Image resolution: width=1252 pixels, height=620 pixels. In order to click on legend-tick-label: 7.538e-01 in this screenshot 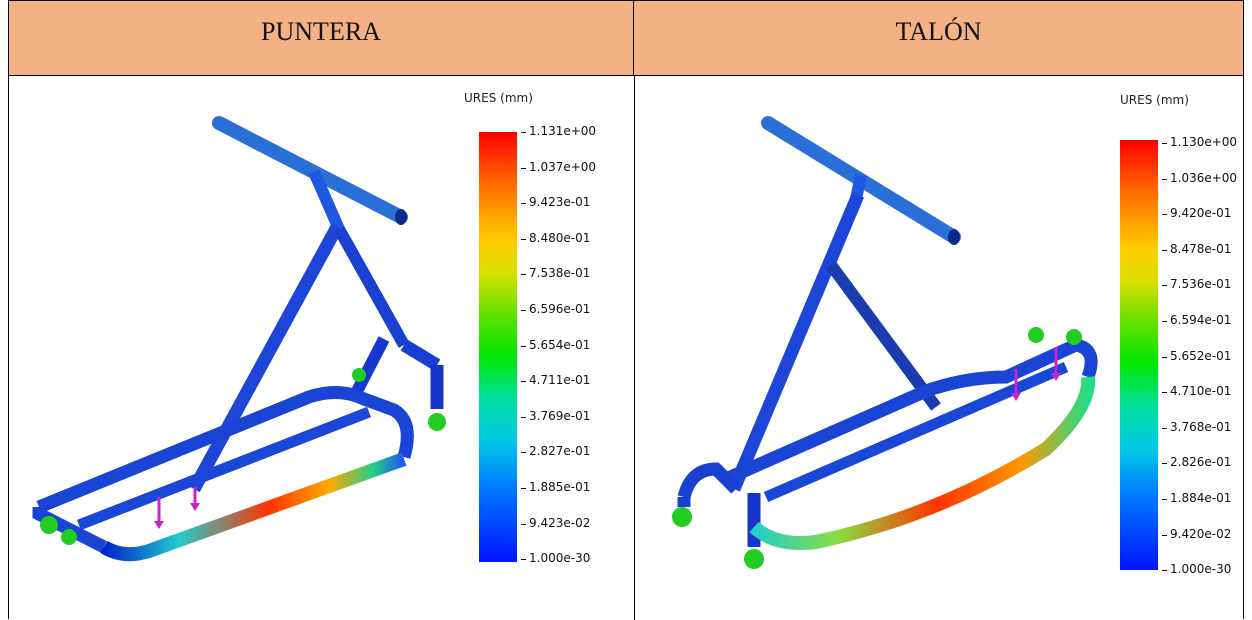, I will do `click(555, 273)`.